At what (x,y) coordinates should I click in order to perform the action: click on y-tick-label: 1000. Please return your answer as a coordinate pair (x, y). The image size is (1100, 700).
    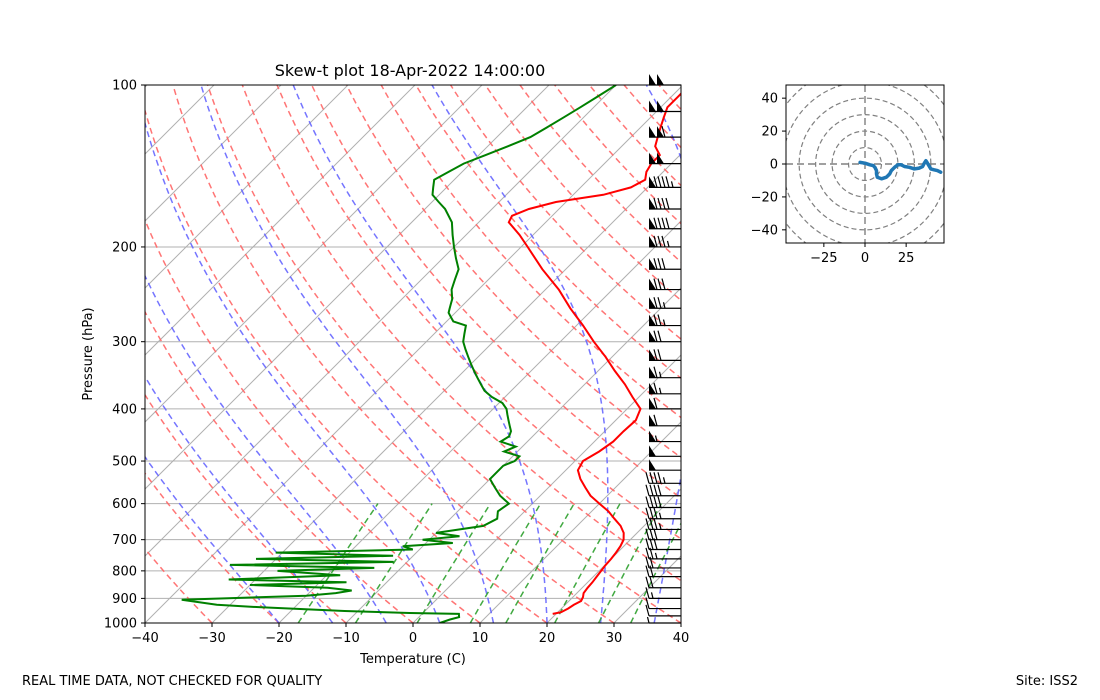
    Looking at the image, I should click on (120, 624).